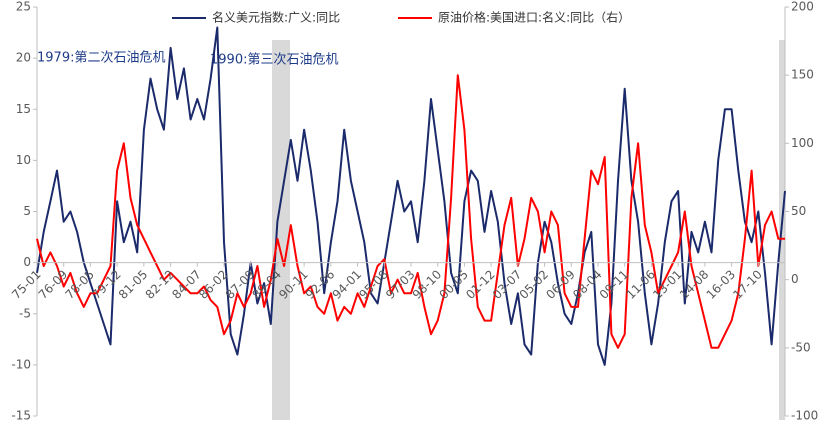 The image size is (831, 425). Describe the element at coordinates (23, 109) in the screenshot. I see `y-tick-label: 15` at that location.